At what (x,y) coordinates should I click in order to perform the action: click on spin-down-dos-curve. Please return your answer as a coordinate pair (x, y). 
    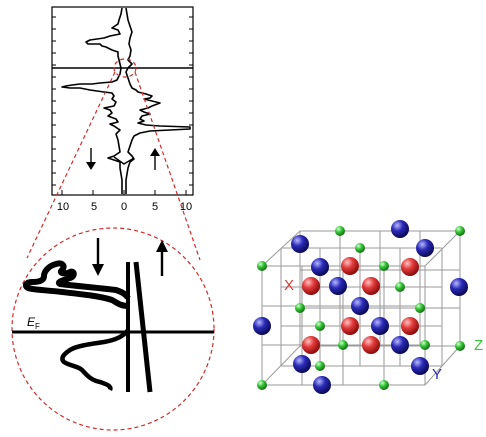
    Looking at the image, I should click on (92, 100).